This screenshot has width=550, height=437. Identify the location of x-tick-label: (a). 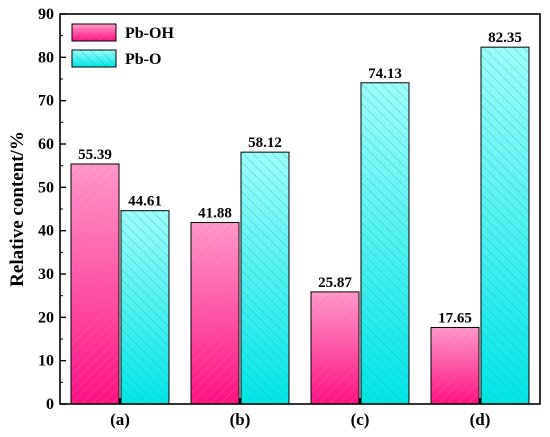
(120, 419).